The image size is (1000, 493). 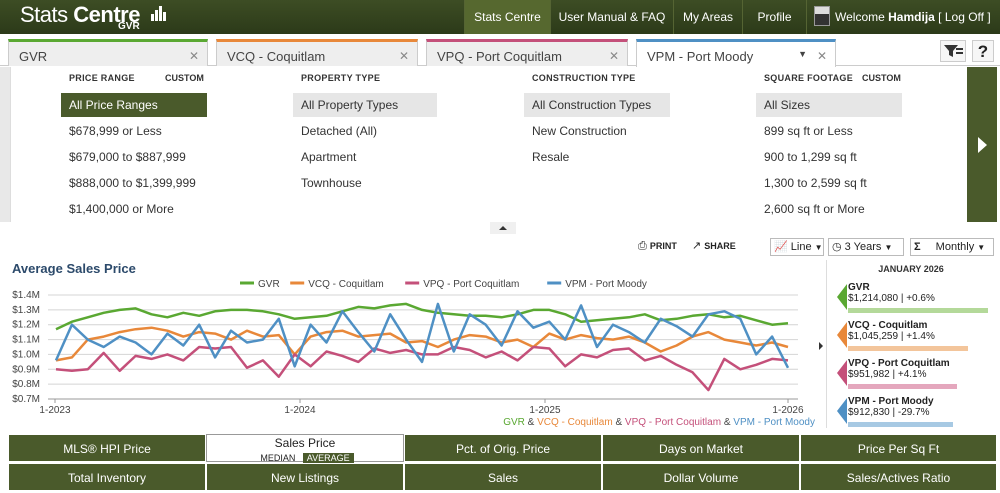 What do you see at coordinates (814, 209) in the screenshot?
I see `sqft-option: 2,600 sq ft or More` at bounding box center [814, 209].